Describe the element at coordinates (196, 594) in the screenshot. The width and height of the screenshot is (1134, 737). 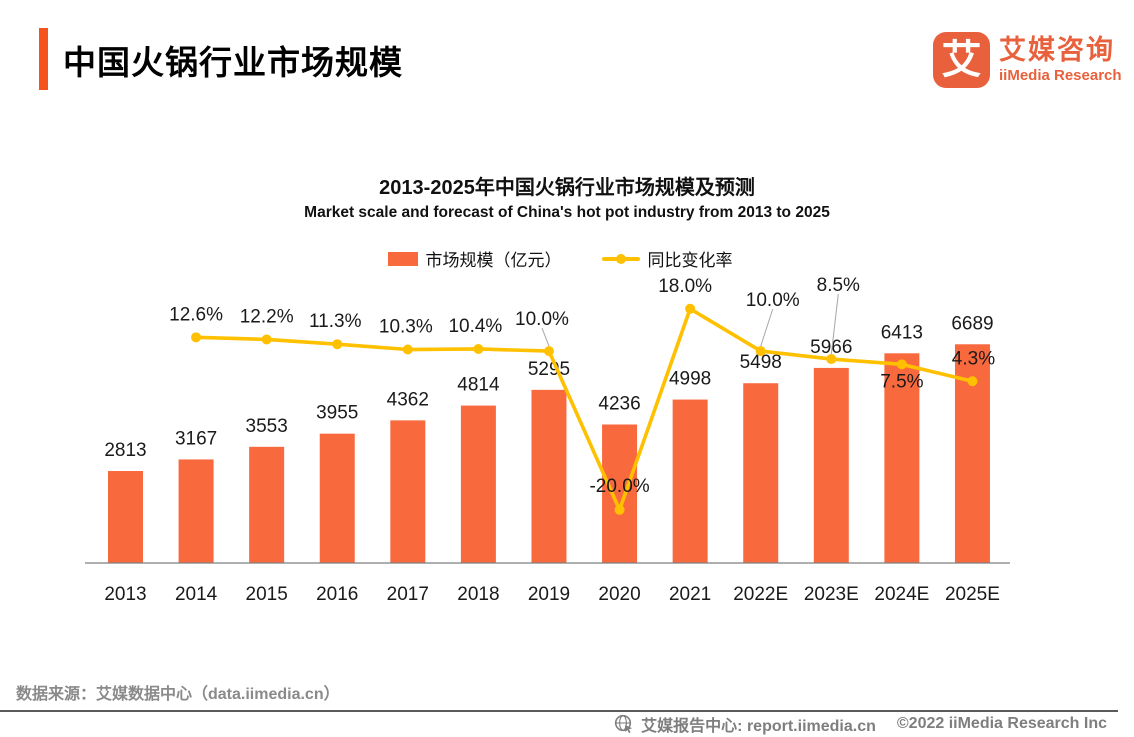
I see `x-label-2014: 2014` at that location.